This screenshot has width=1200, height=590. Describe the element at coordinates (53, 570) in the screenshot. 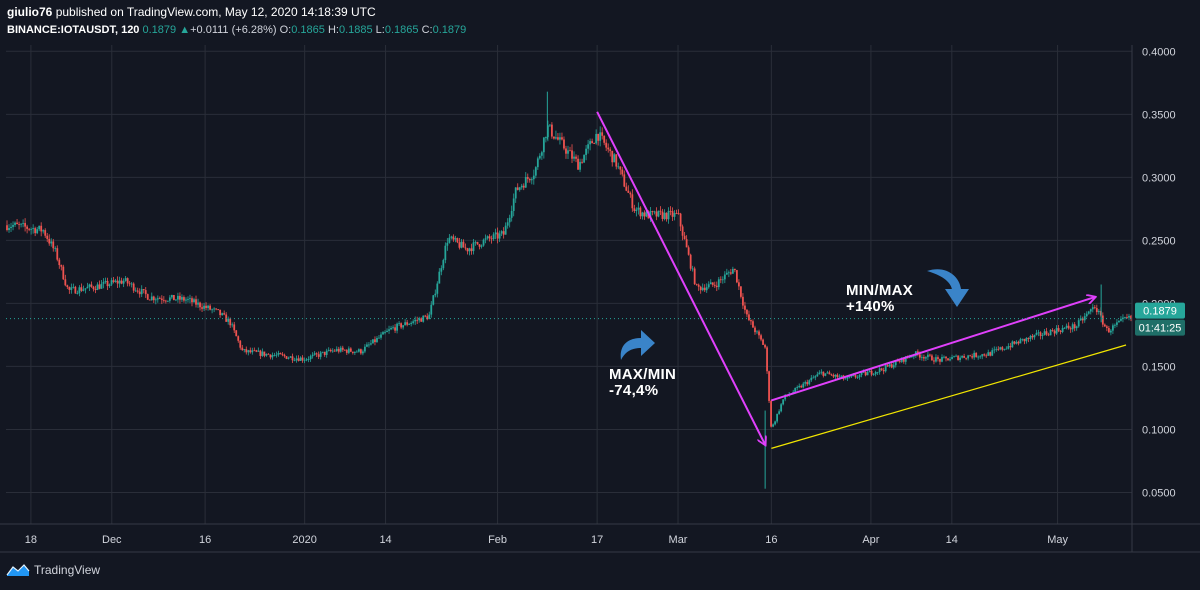

I see `tradingview-footer: TradingView` at that location.